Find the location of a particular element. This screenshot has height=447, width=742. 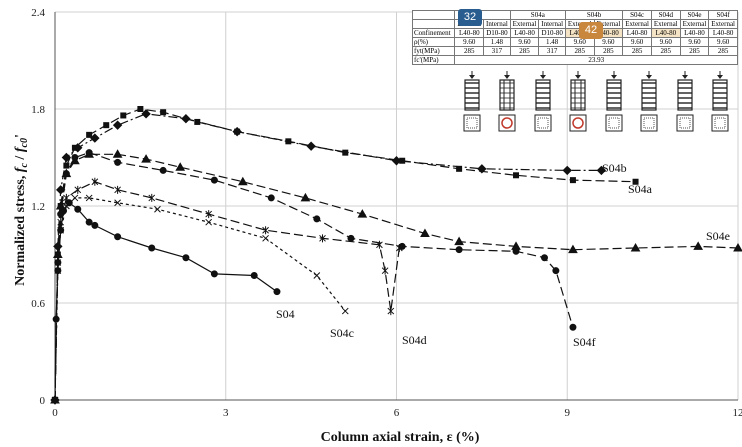

table-header-cell: S04f is located at coordinates (723, 15).